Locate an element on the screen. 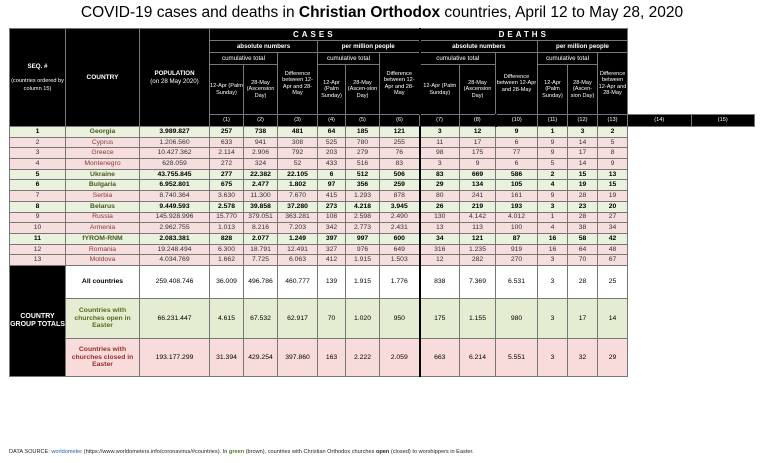 This screenshot has height=463, width=764. value-cell: 316 is located at coordinates (439, 249).